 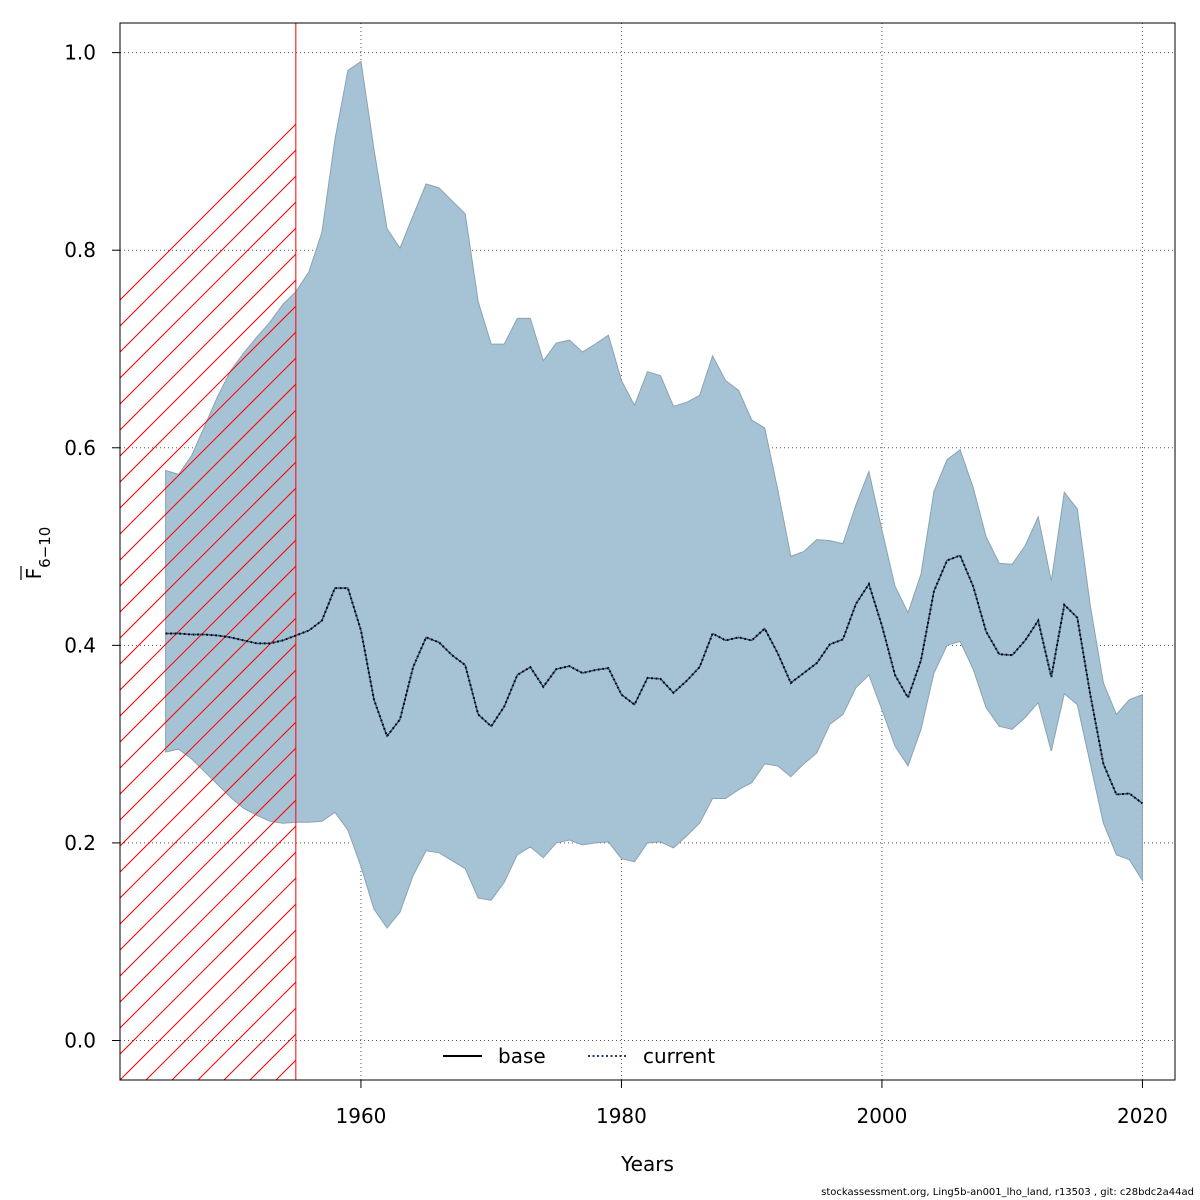 What do you see at coordinates (579, 1056) in the screenshot?
I see `legend: base current` at bounding box center [579, 1056].